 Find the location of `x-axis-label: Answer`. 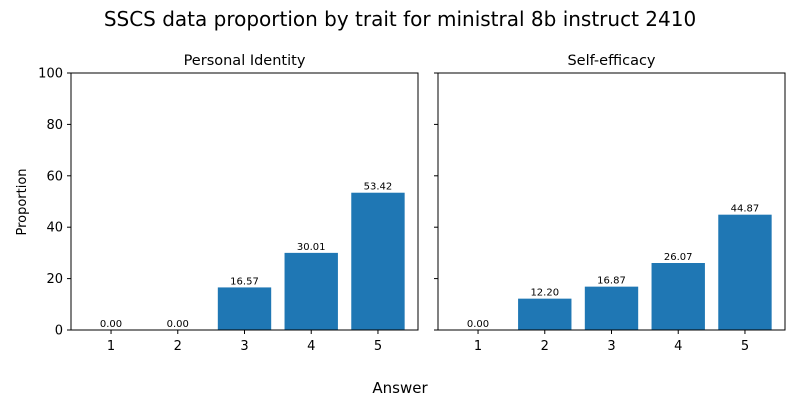

x-axis-label: Answer is located at coordinates (400, 388).